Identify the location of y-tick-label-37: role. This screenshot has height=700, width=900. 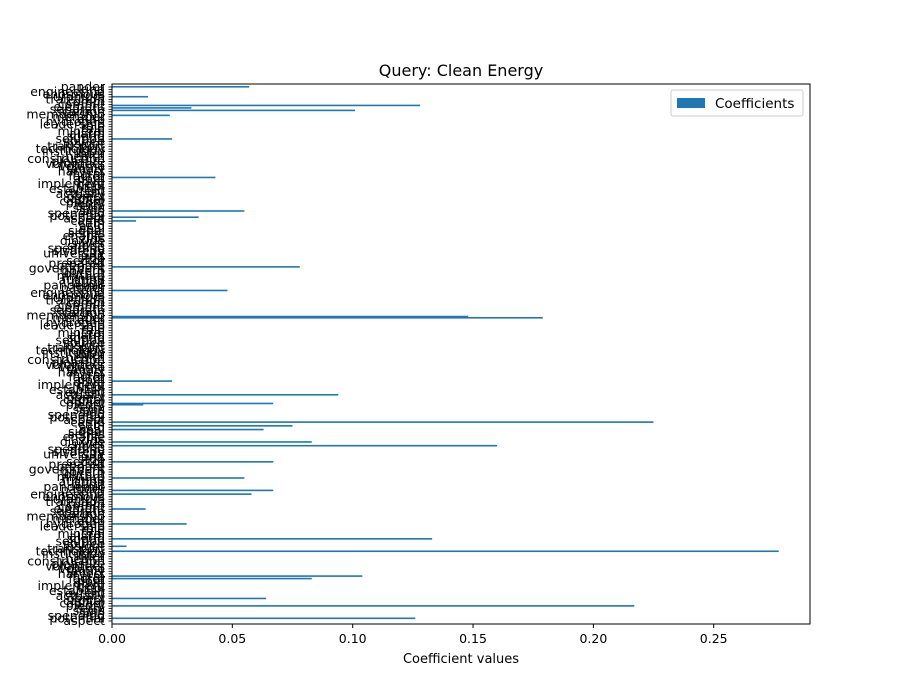
(93, 528).